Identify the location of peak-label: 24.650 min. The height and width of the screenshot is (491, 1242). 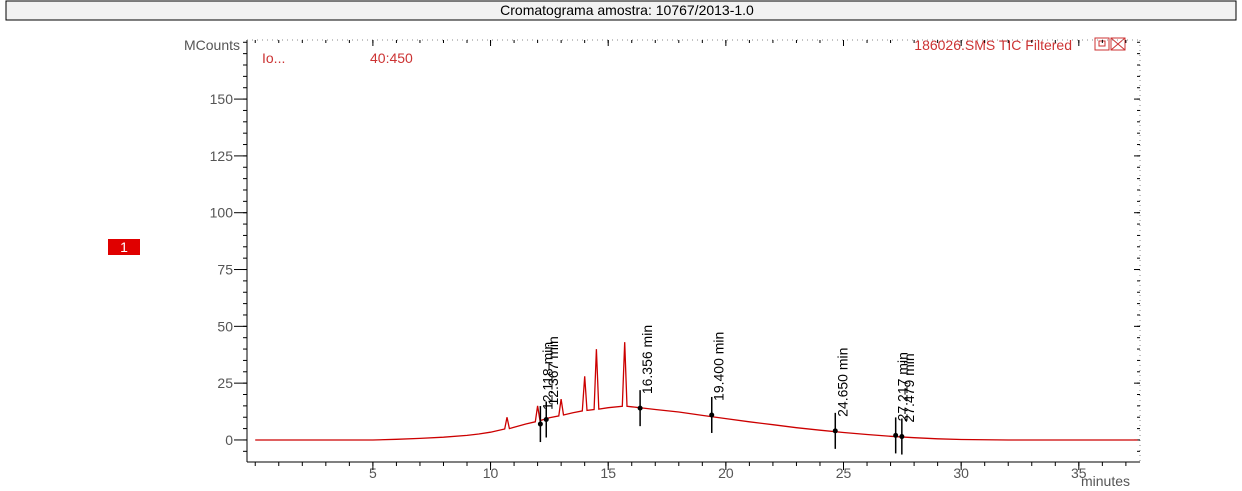
(842, 382).